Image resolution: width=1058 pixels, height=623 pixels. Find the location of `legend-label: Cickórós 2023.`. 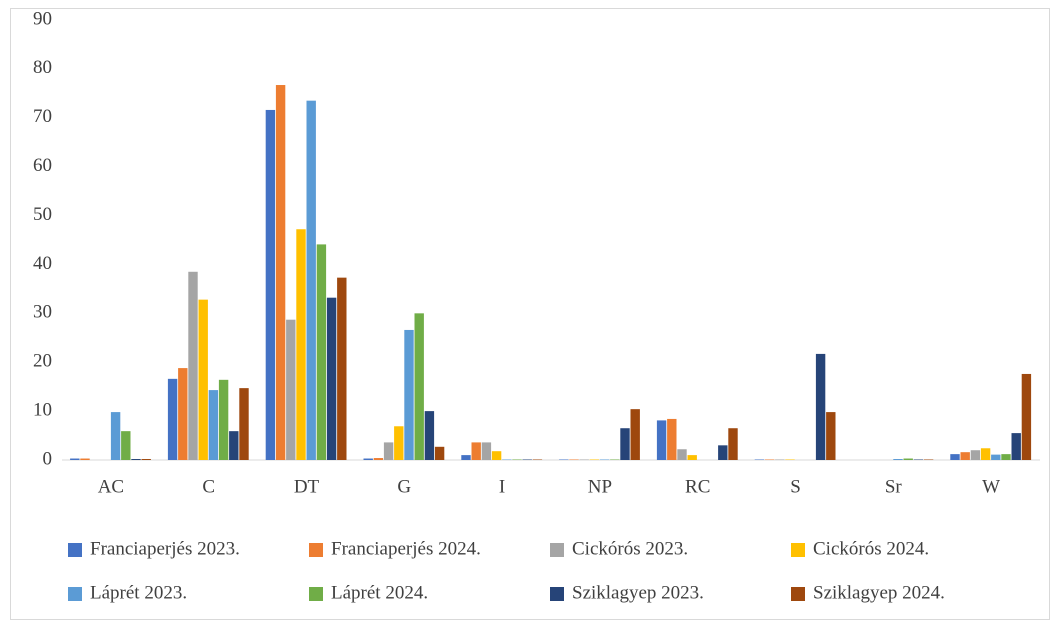

legend-label: Cickórós 2023. is located at coordinates (630, 548).